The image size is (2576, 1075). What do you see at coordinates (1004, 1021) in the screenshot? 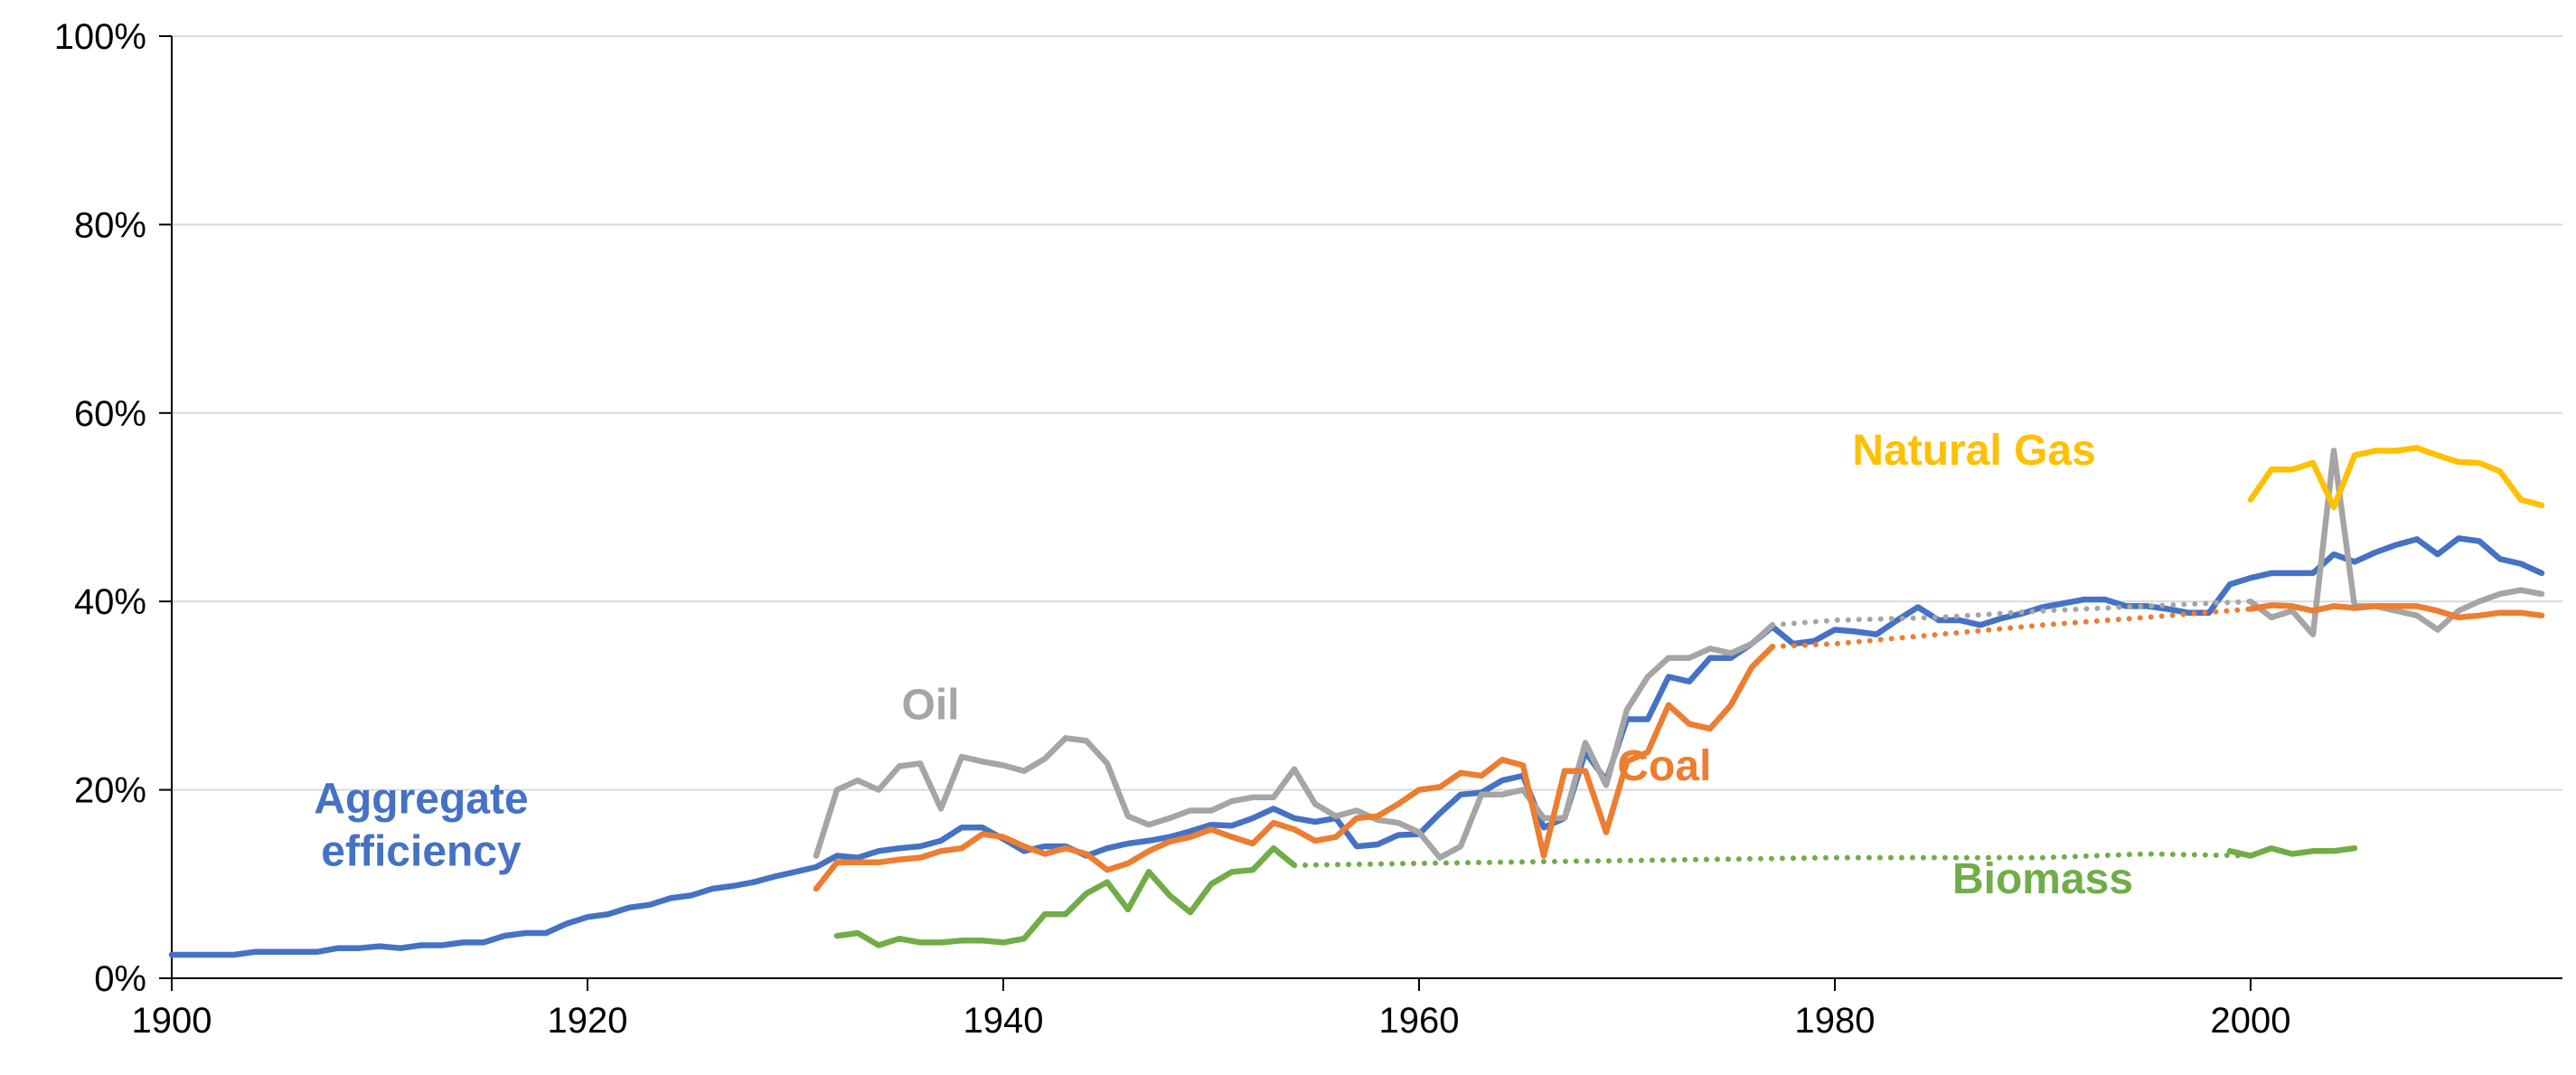
I see `x-tick-label: 1940` at bounding box center [1004, 1021].